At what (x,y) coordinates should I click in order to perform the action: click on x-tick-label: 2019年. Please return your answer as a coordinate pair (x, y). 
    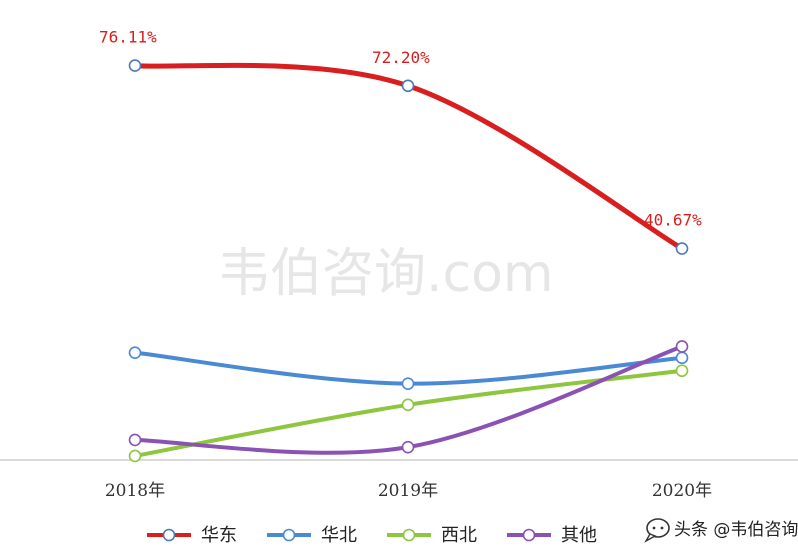
    Looking at the image, I should click on (408, 491).